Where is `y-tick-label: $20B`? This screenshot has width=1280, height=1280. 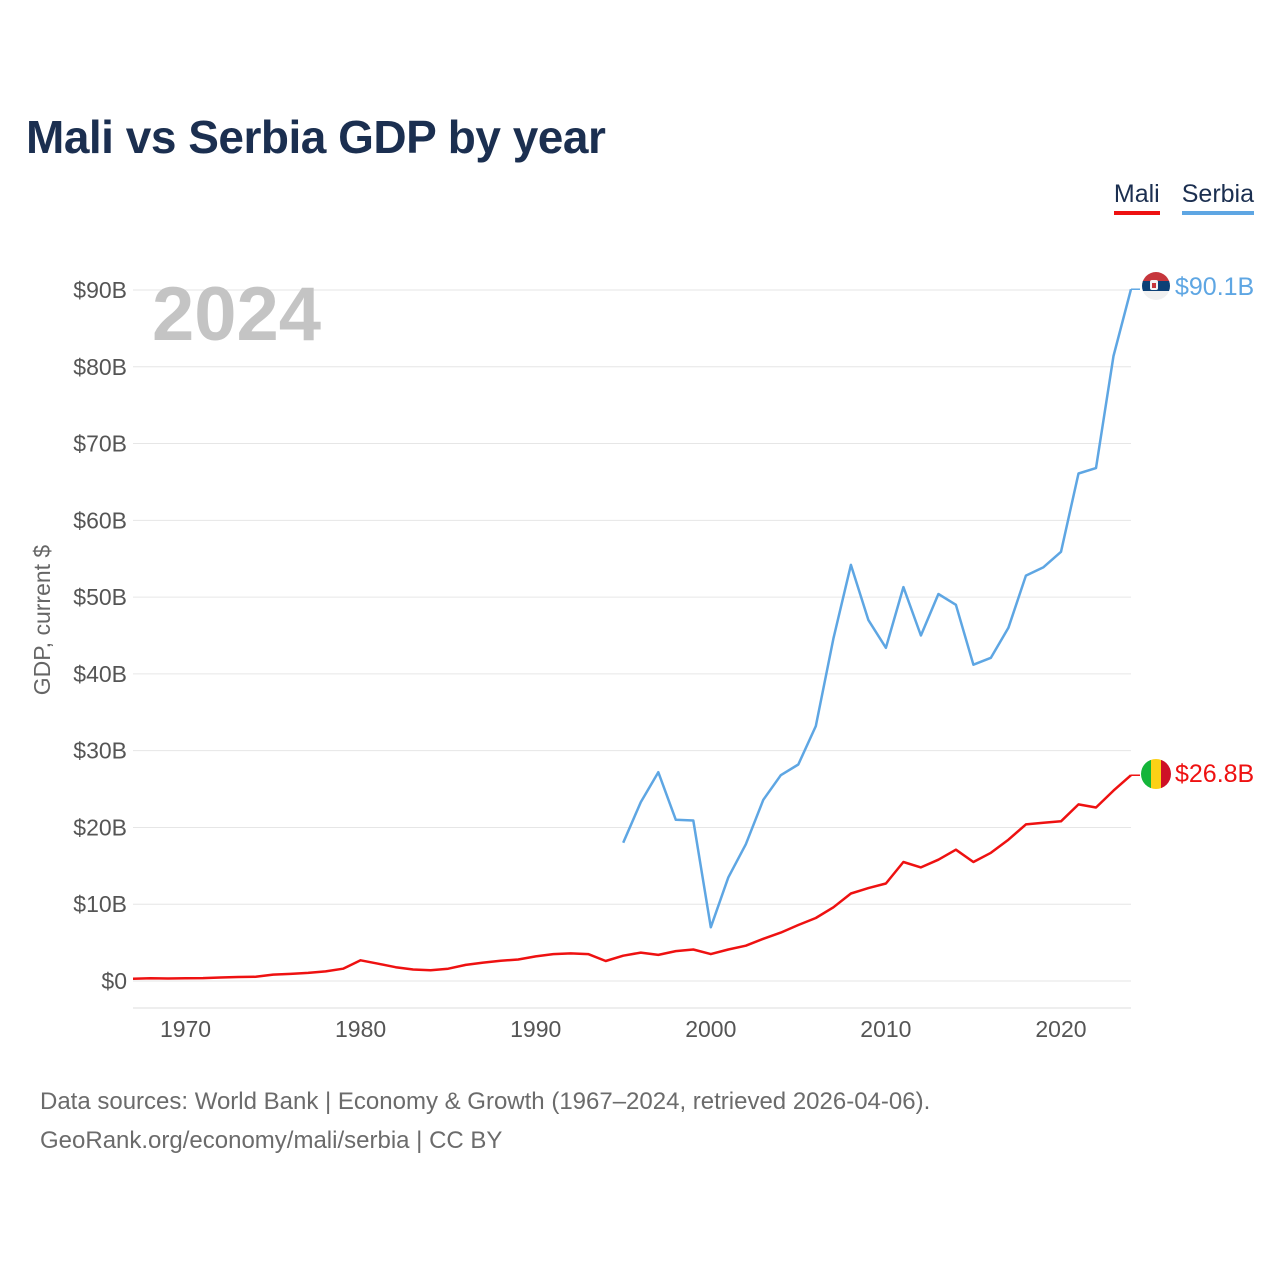 y-tick-label: $20B is located at coordinates (100, 827).